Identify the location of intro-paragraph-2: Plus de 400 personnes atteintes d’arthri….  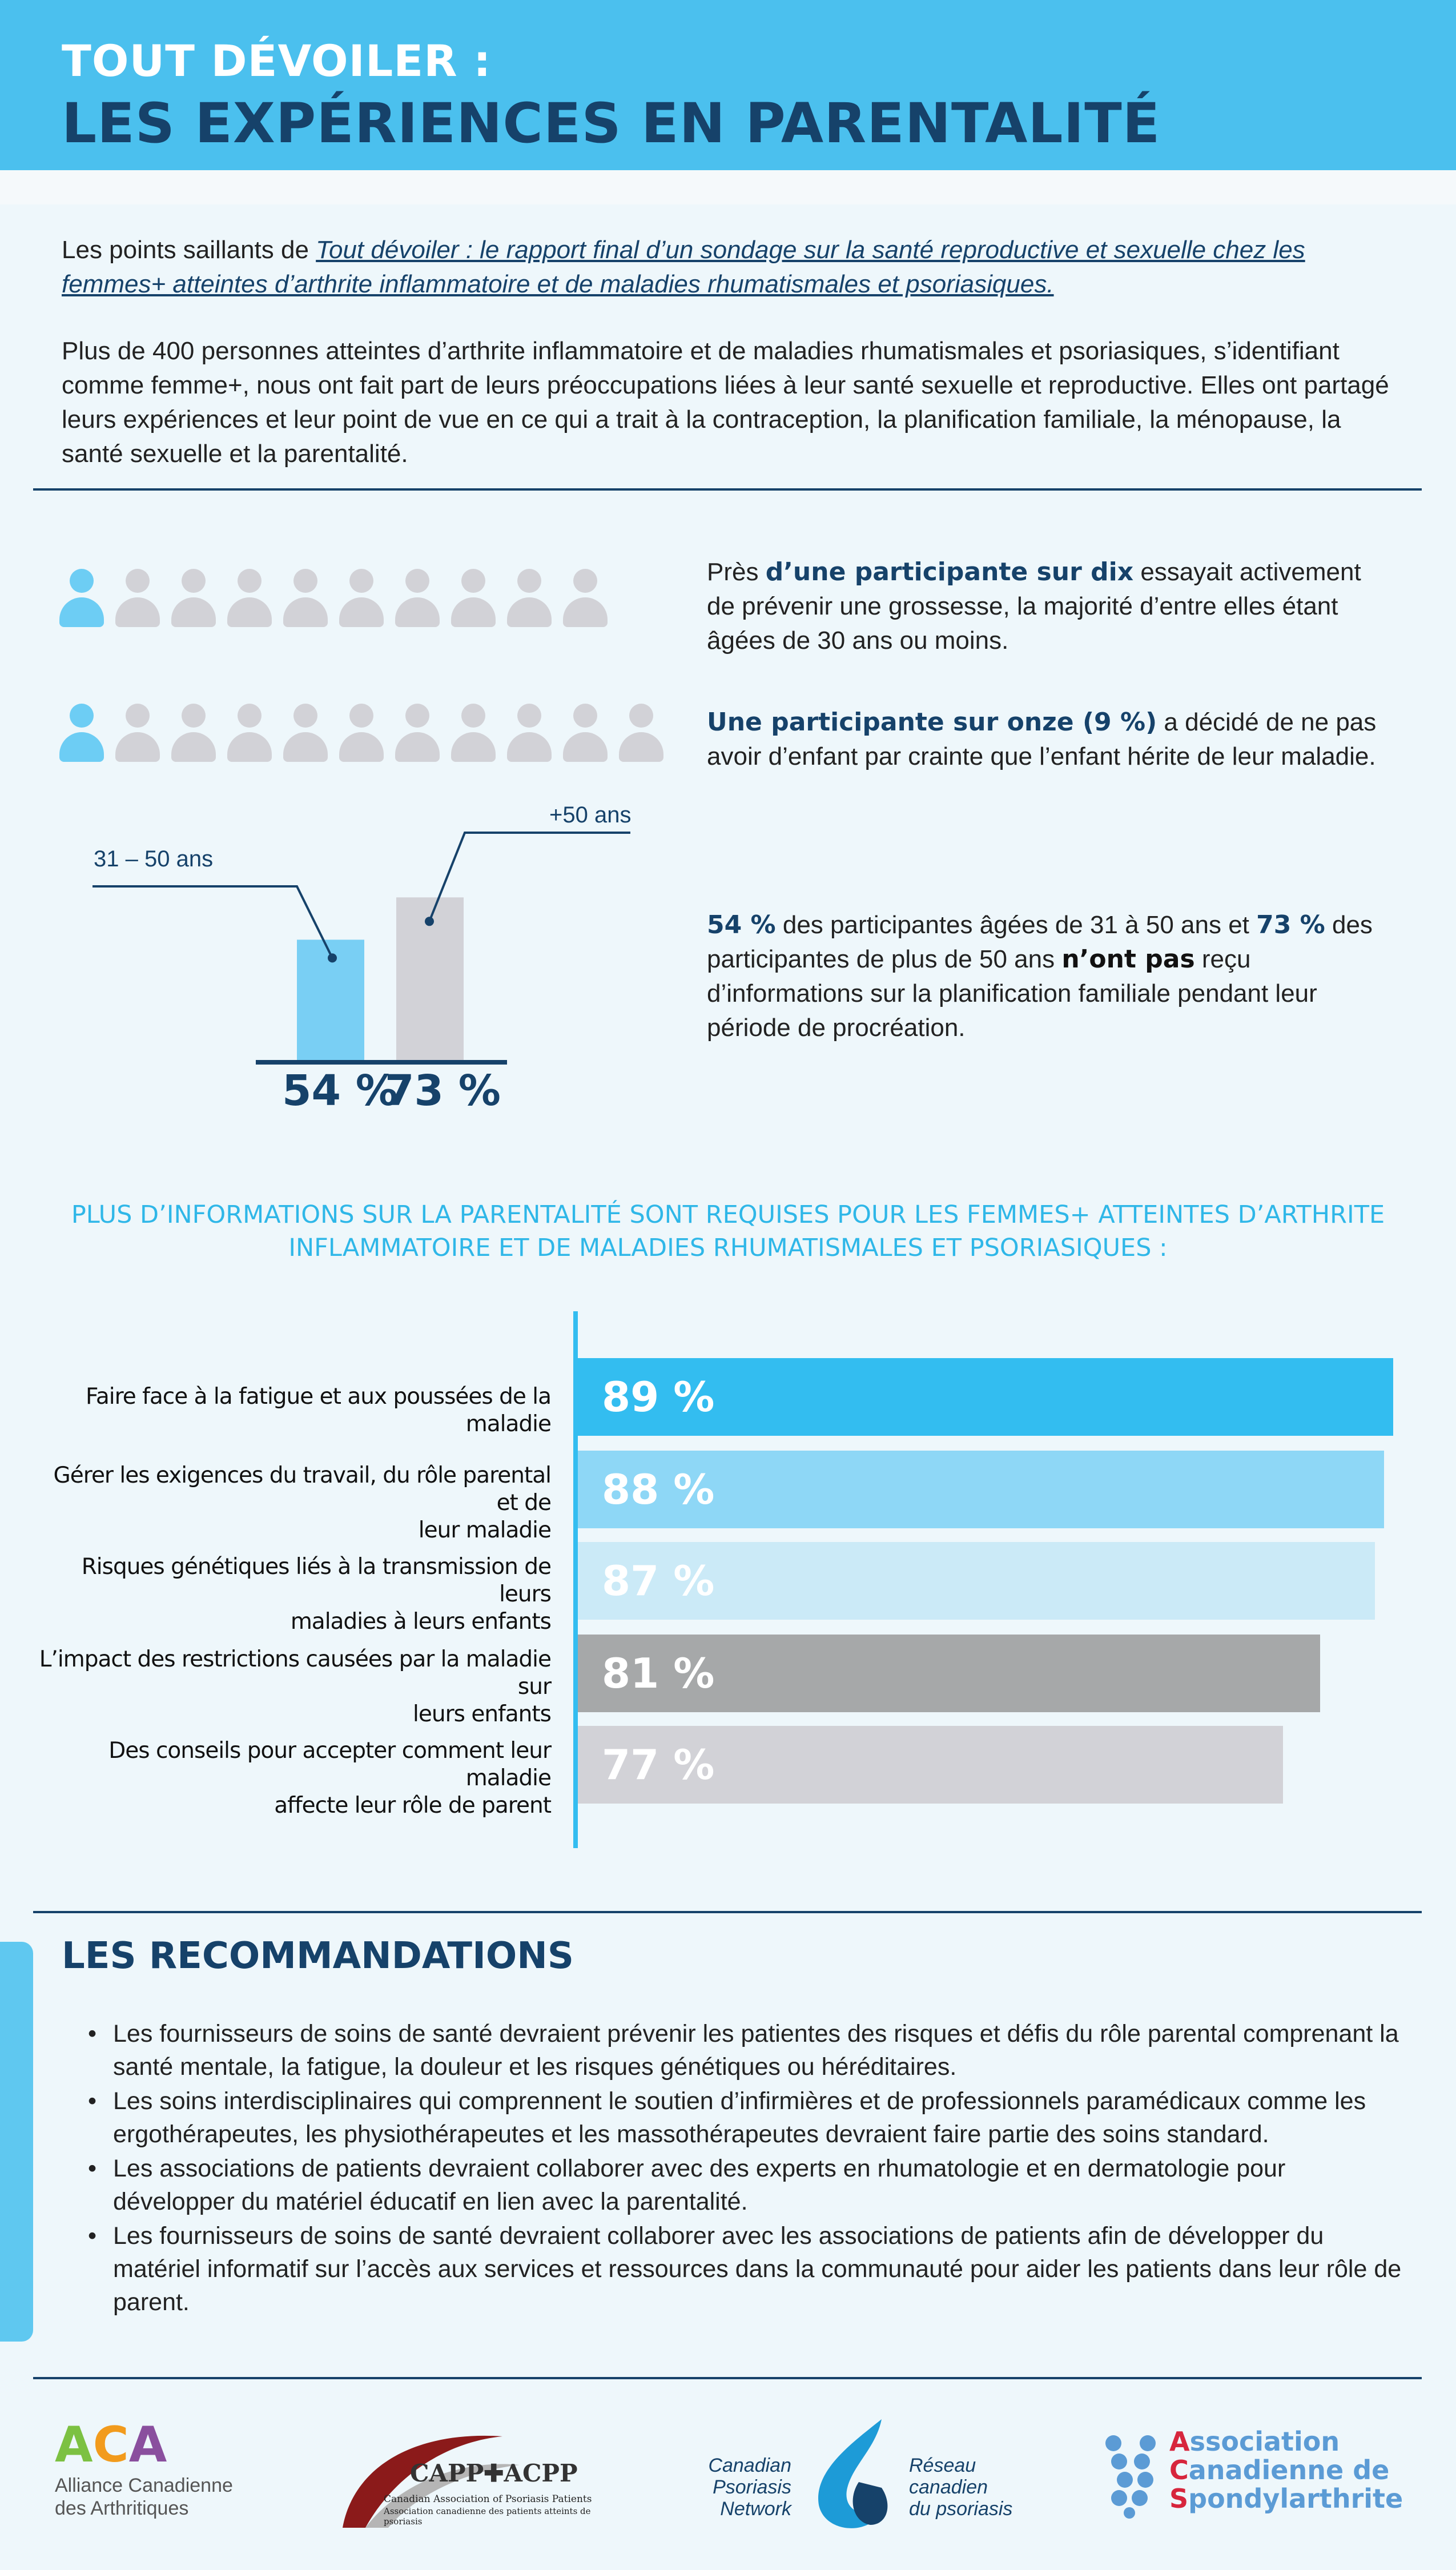
(725, 402).